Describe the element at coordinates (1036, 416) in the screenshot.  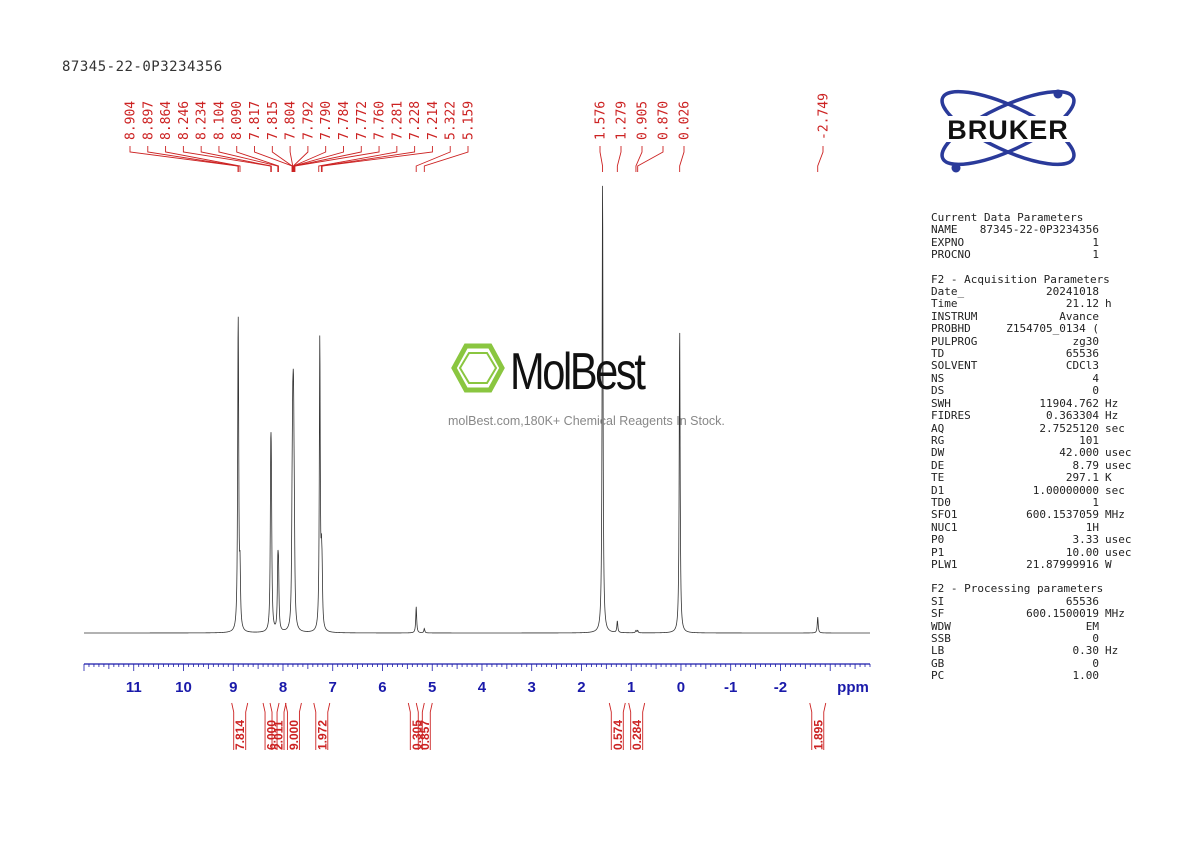
I see `param-row: FIDRES 0.363304 Hz` at that location.